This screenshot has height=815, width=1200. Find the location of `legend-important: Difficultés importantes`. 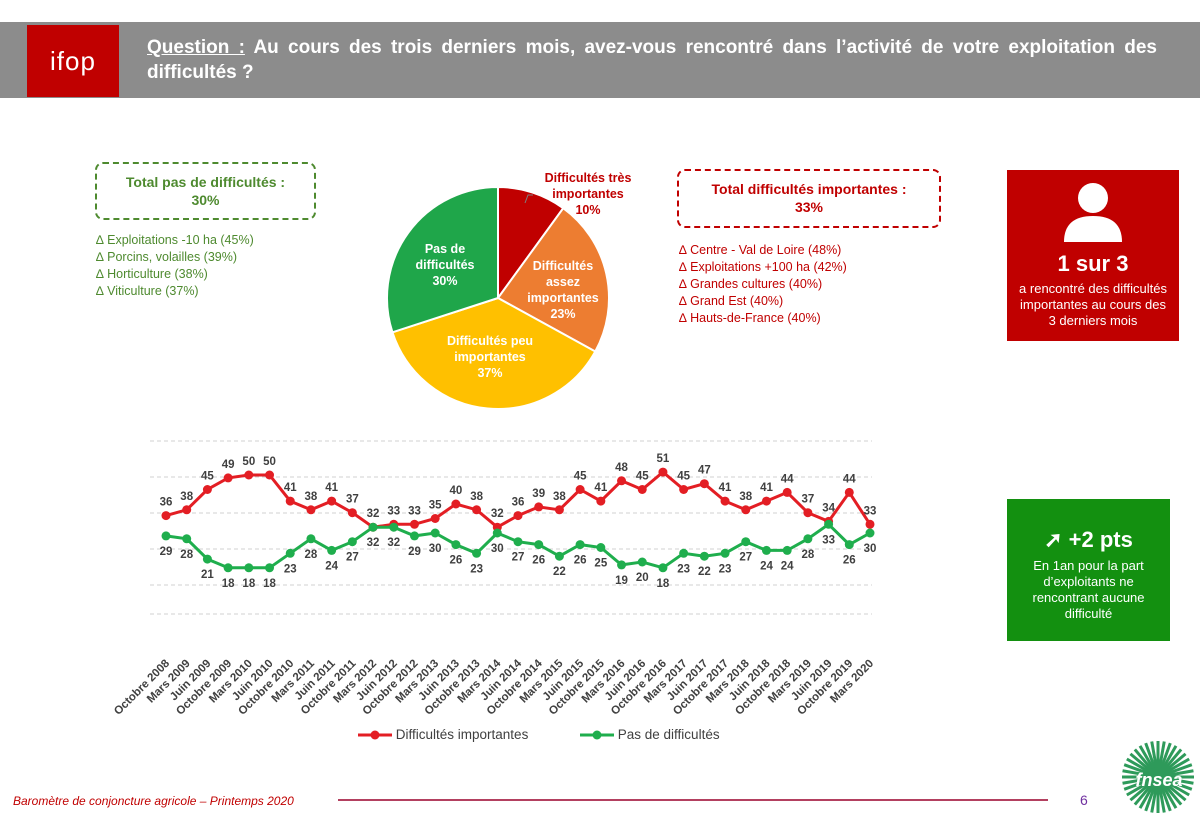

legend-important: Difficultés importantes is located at coordinates (443, 734).